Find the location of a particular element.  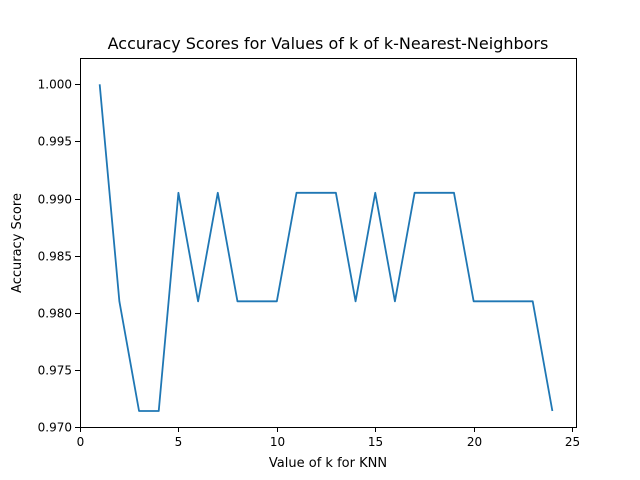

x-tick-label: 10 is located at coordinates (277, 442).